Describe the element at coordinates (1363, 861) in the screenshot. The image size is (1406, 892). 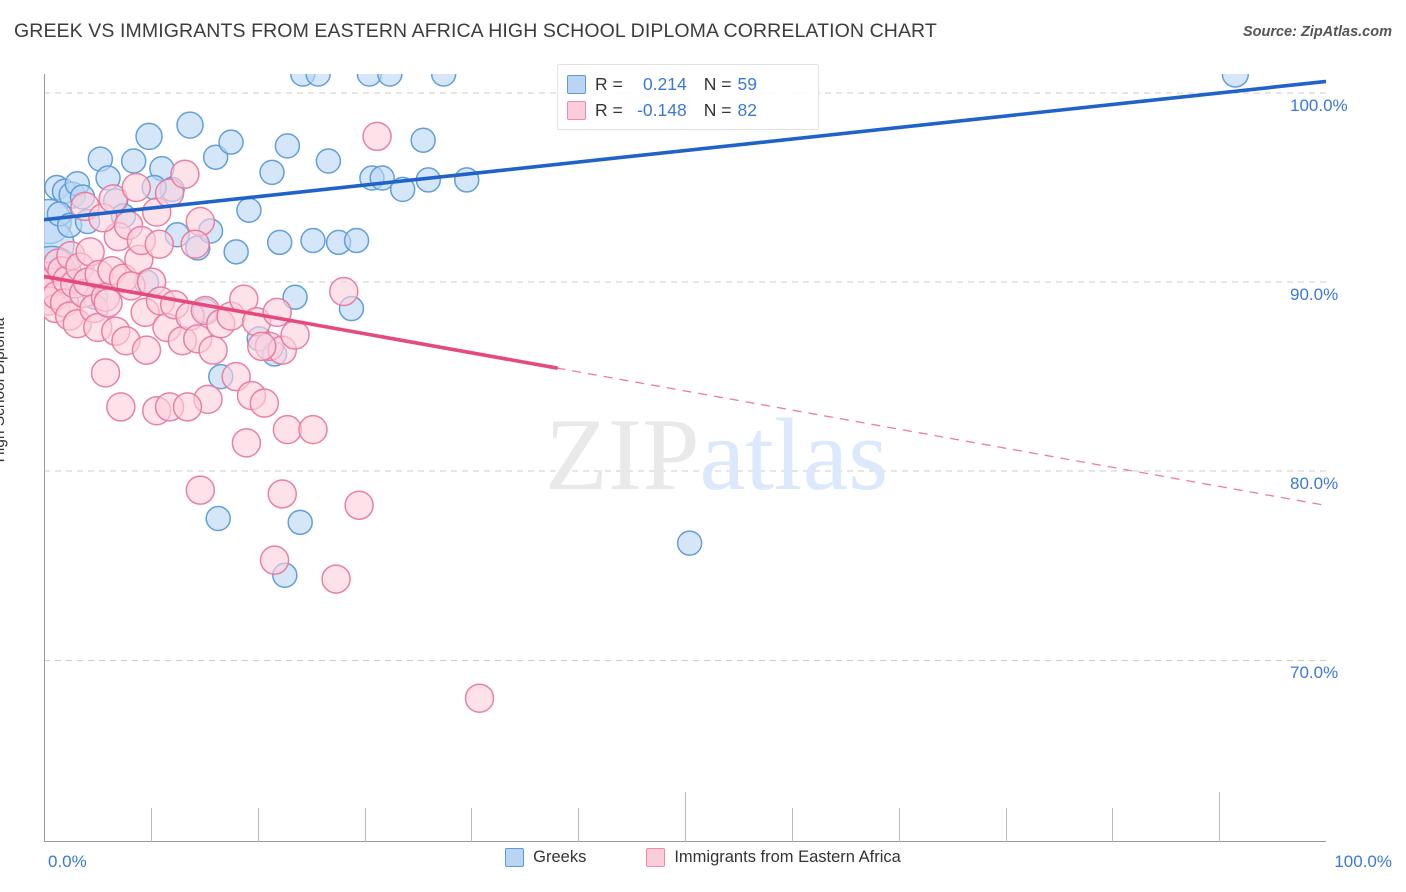
I see `x-axis-tick-label: 100.0%` at that location.